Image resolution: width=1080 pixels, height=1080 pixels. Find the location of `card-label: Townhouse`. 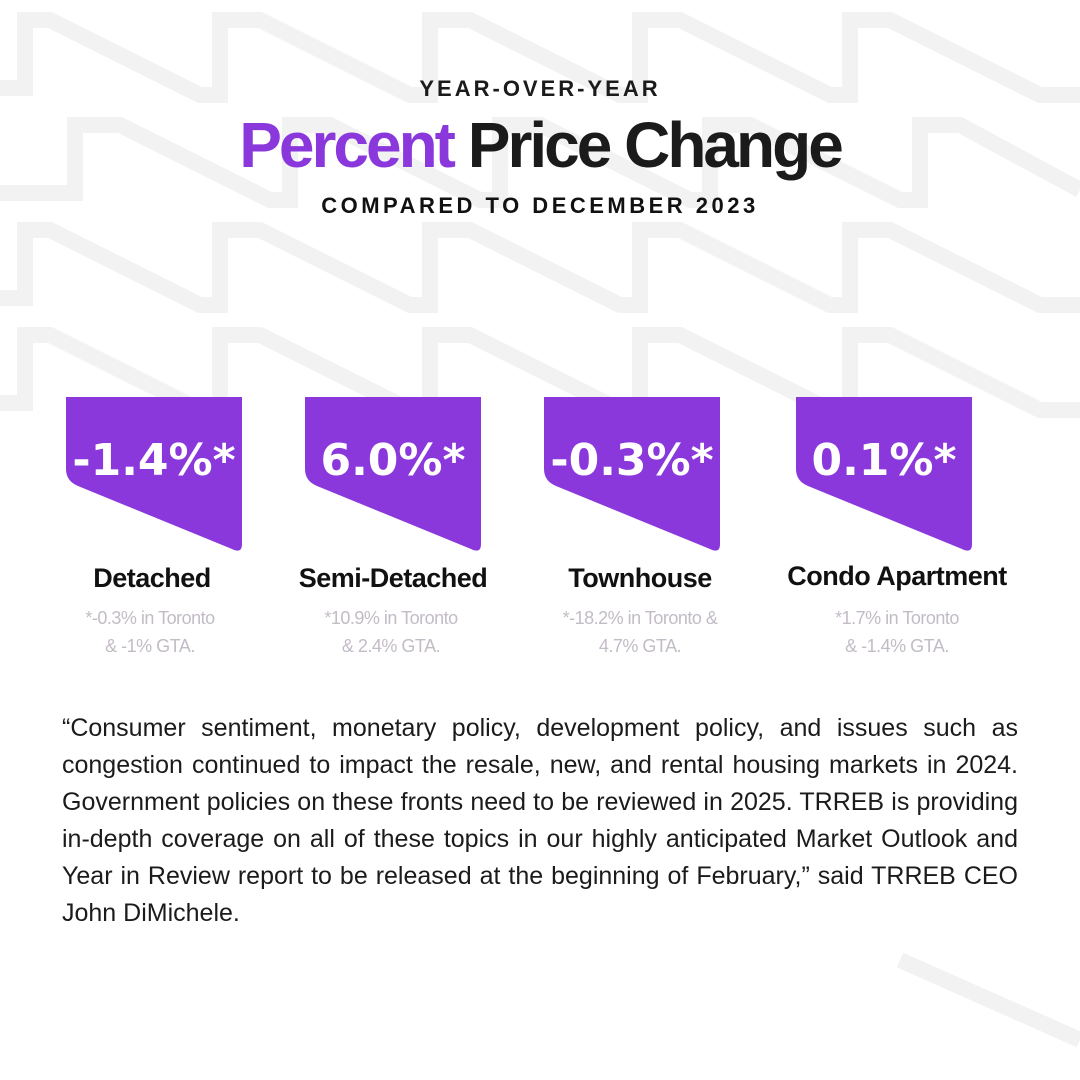

card-label: Townhouse is located at coordinates (640, 578).